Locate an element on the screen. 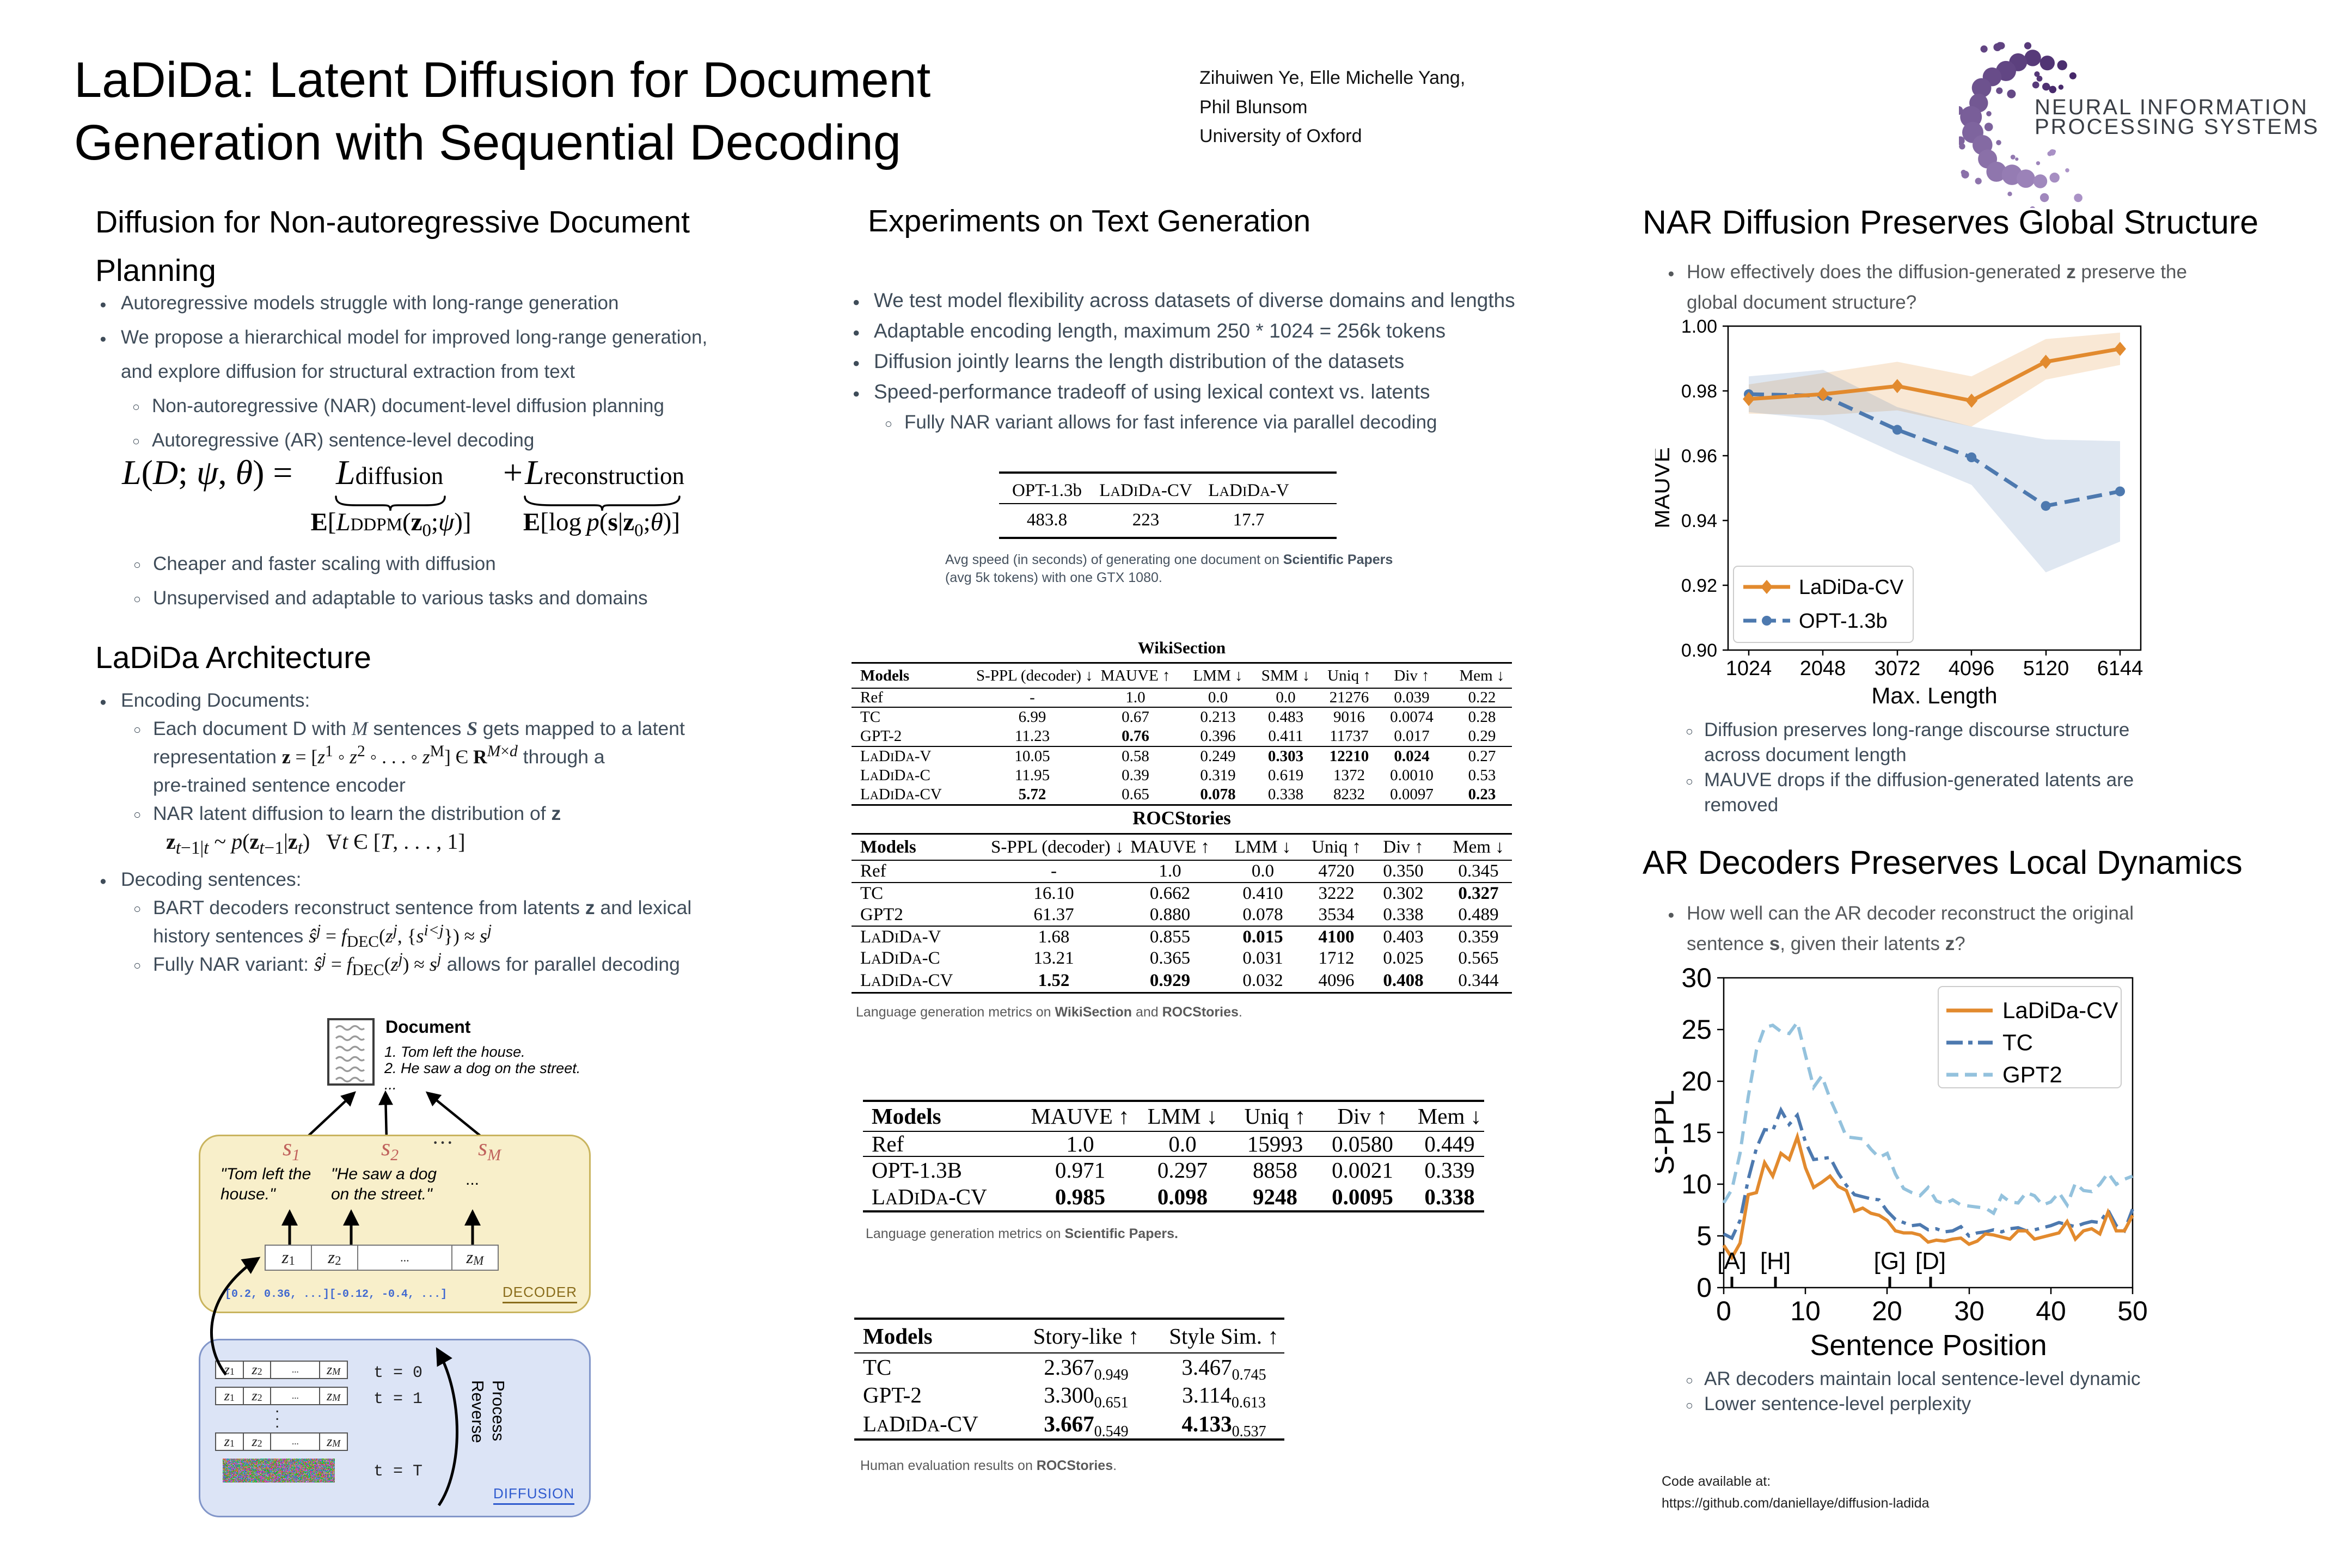 This screenshot has width=2352, height=1568. svg-text: [H] is located at coordinates (1775, 1261).